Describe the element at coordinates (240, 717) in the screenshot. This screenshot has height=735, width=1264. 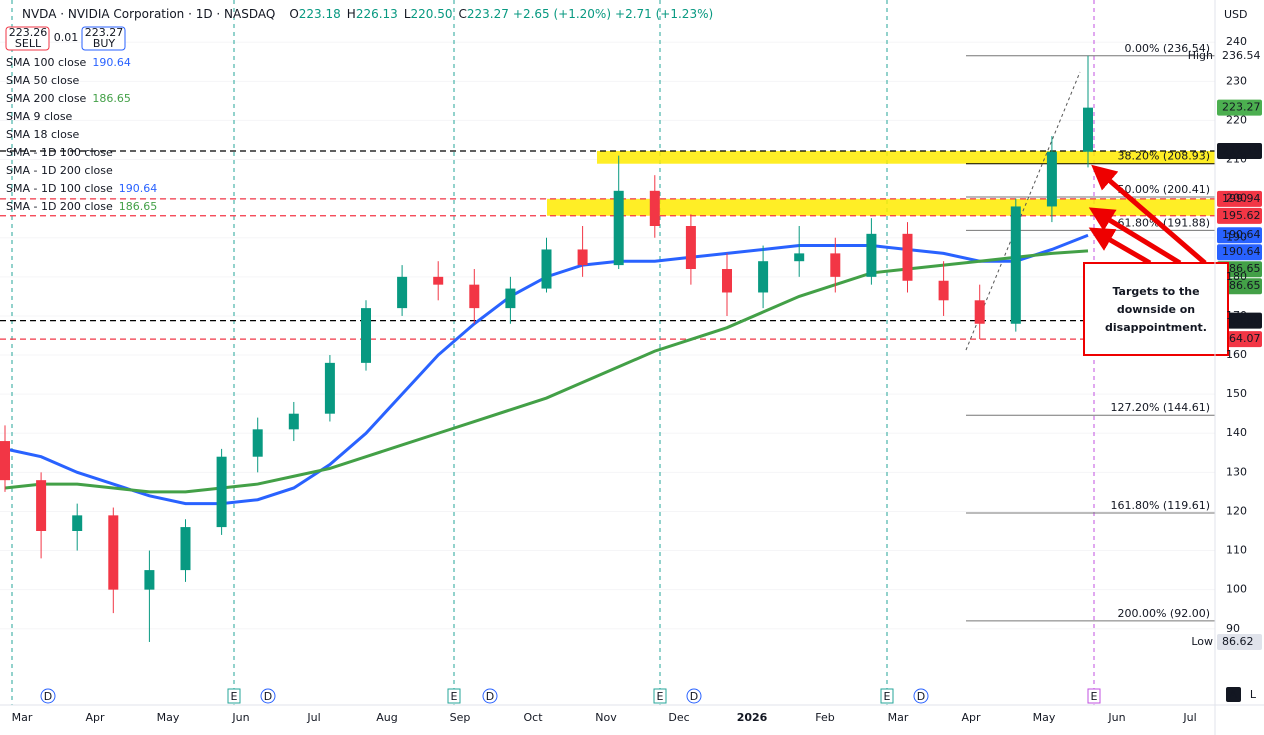
I see `x-tick-label: Jun` at that location.